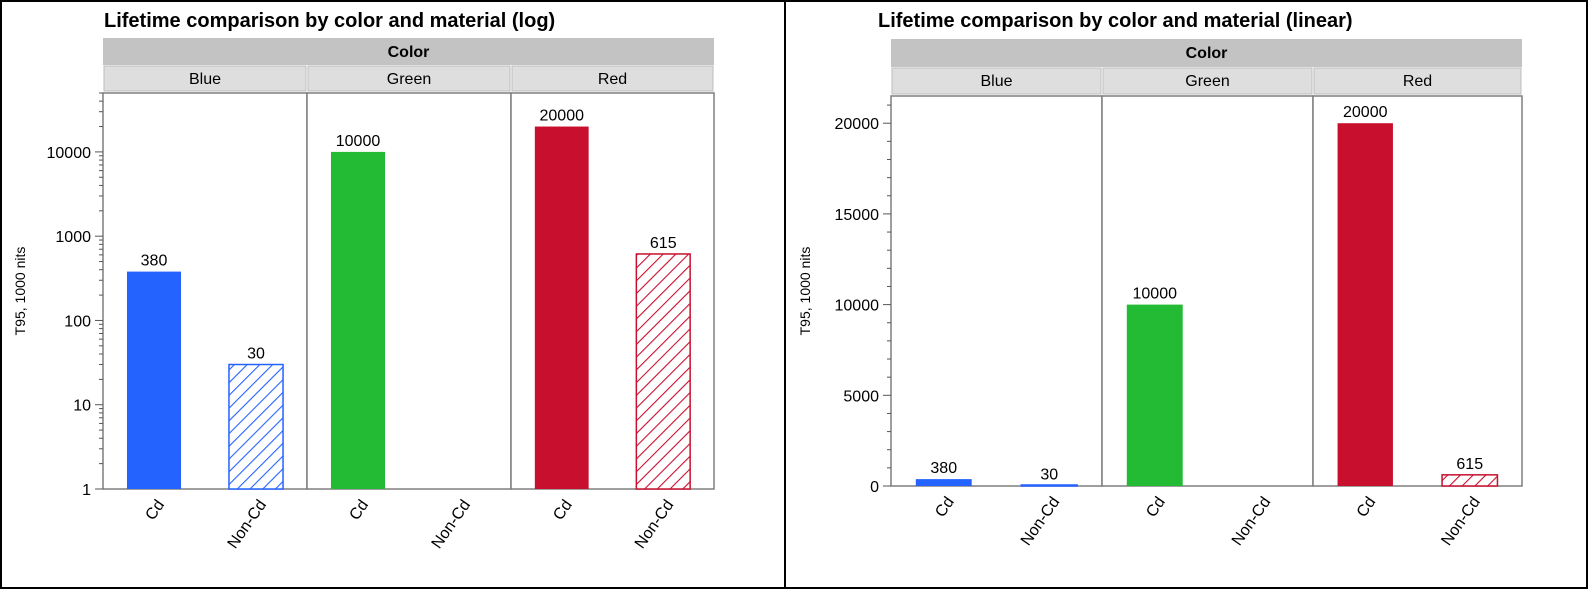  I want to click on chart1-x-tick-label-blue-cd: Cd, so click(156, 510).